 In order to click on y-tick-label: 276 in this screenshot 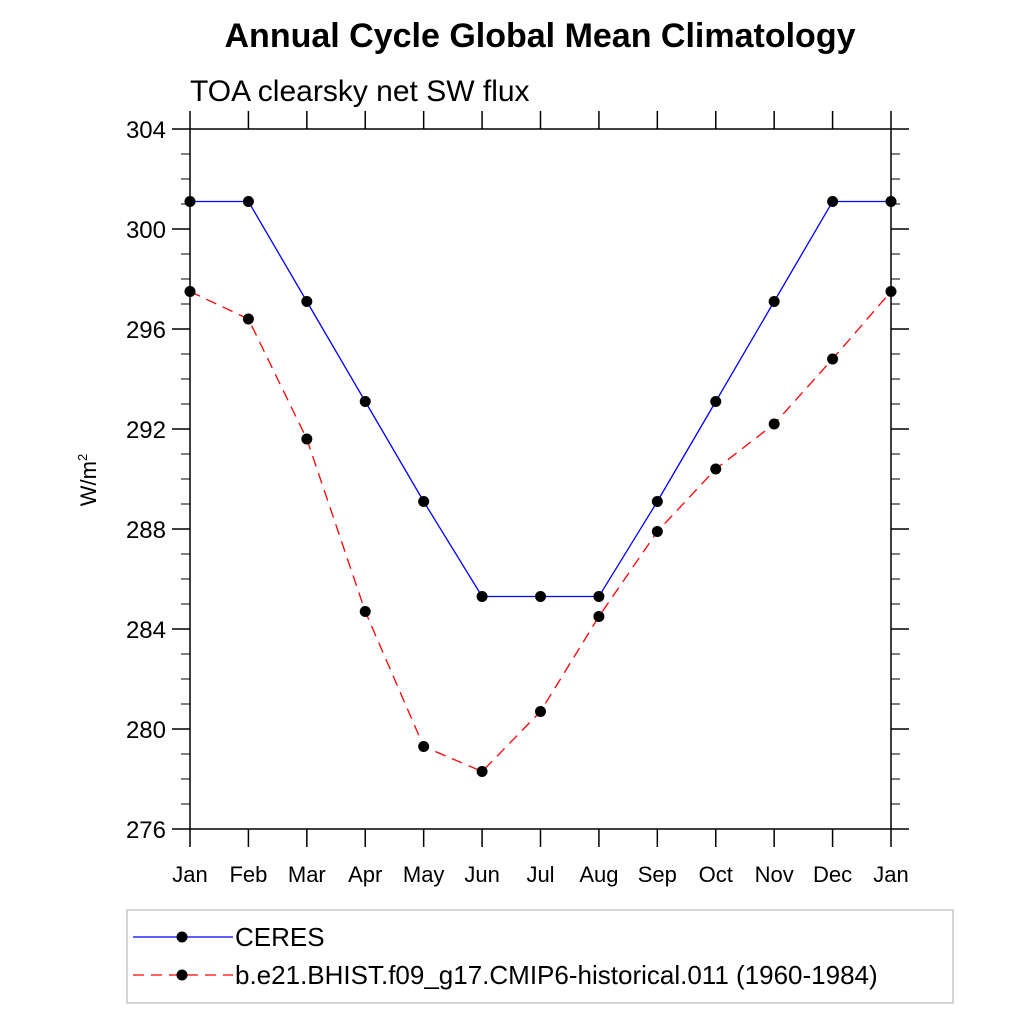, I will do `click(146, 830)`.